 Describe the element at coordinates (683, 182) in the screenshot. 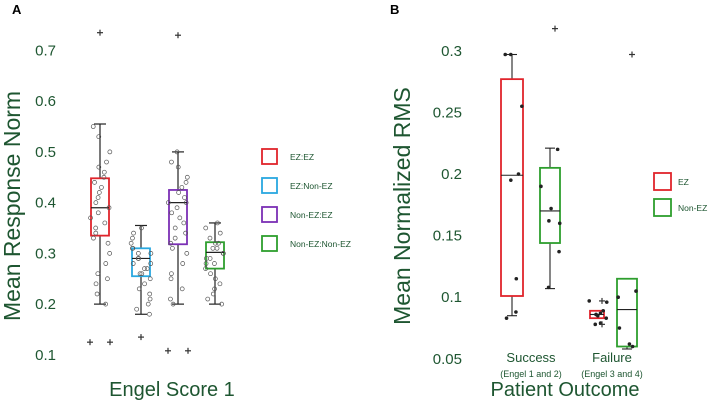

I see `panel-b-legend-label: EZ` at that location.